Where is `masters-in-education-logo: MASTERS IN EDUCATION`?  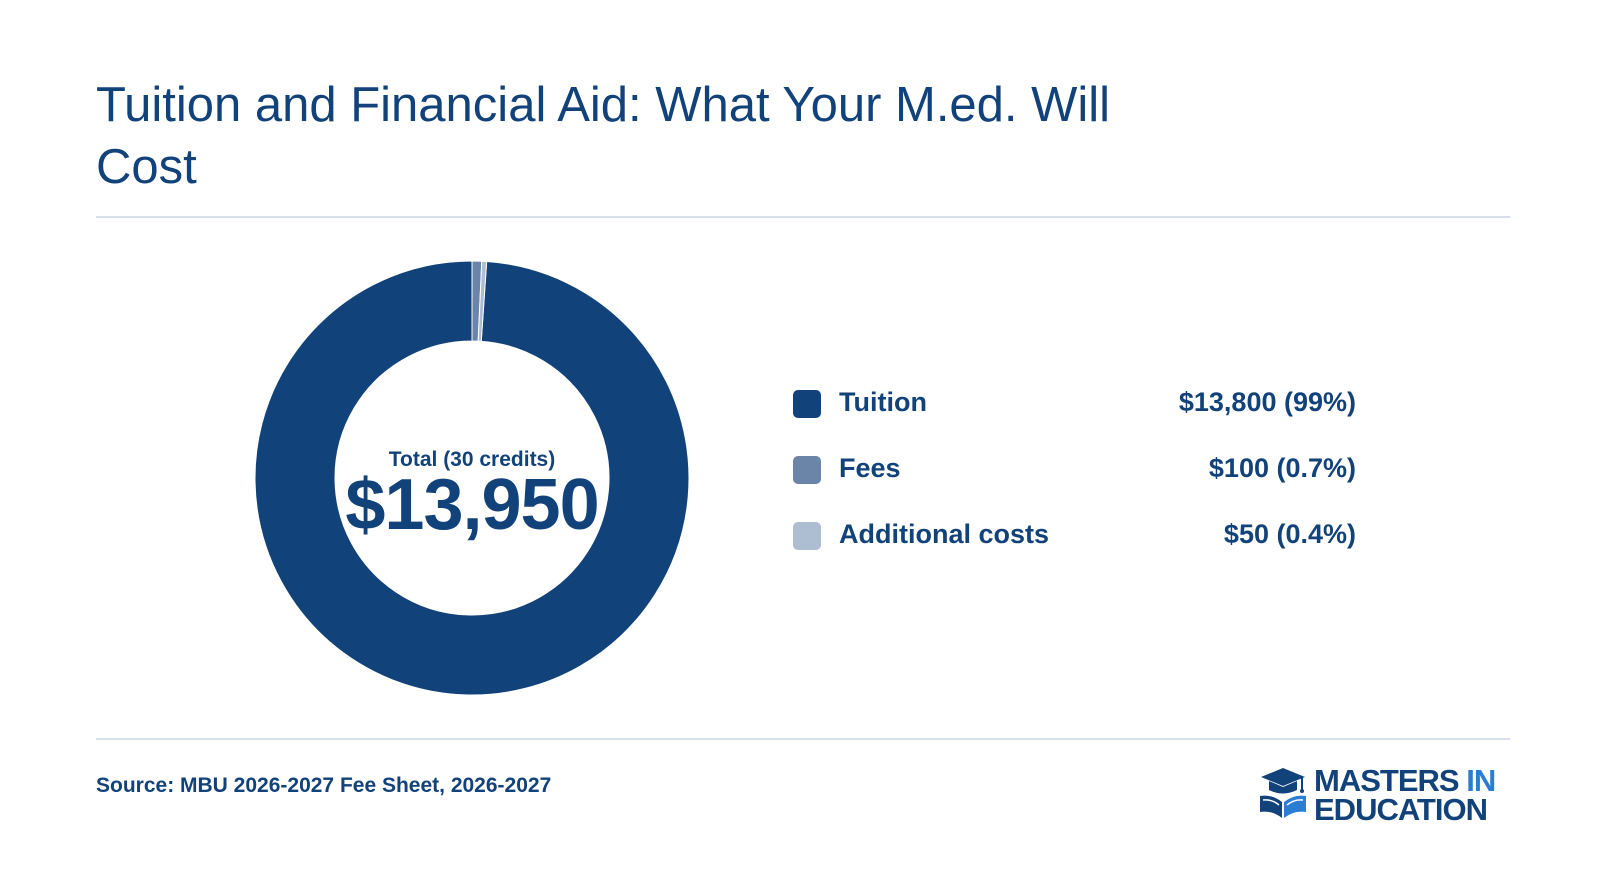
masters-in-education-logo: MASTERS IN EDUCATION is located at coordinates (1384, 795).